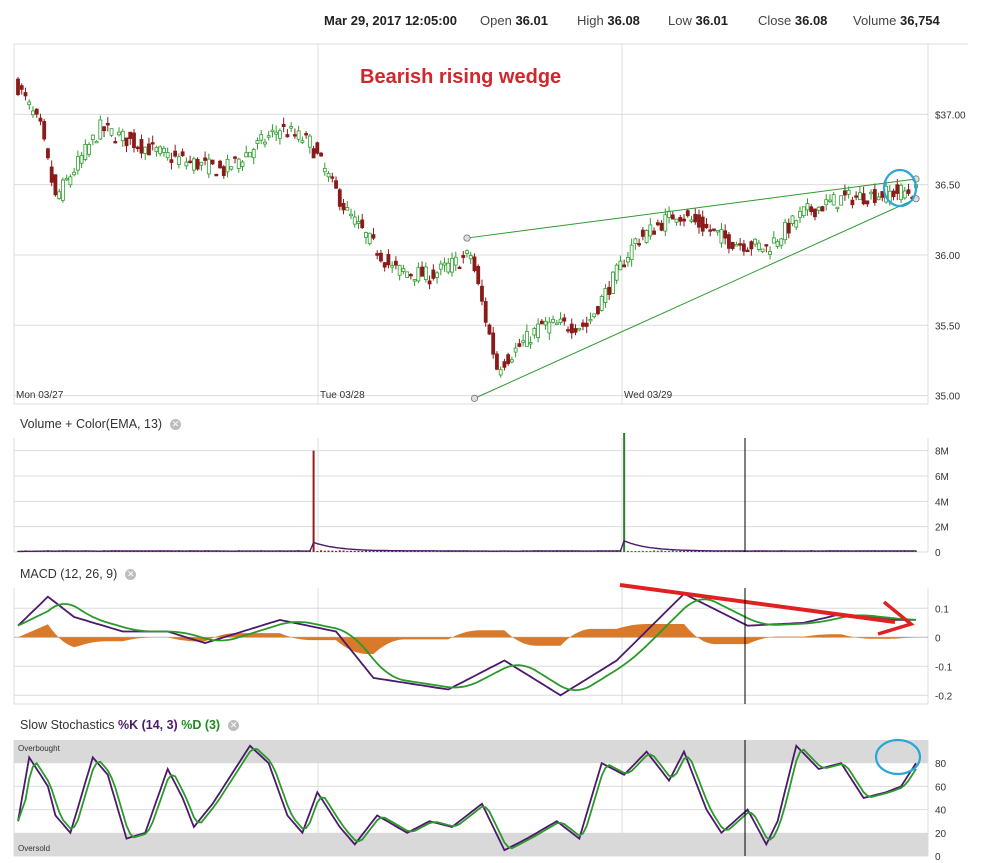  I want to click on macd-tick-label: 0, so click(938, 638).